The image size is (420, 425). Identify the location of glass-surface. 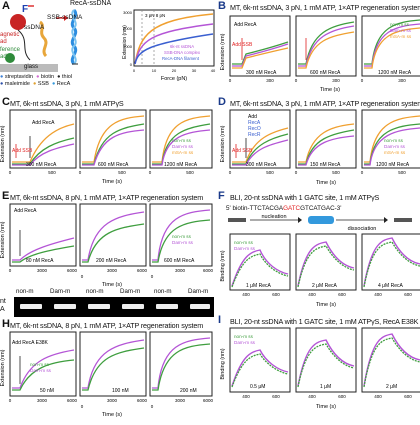
(29, 68).